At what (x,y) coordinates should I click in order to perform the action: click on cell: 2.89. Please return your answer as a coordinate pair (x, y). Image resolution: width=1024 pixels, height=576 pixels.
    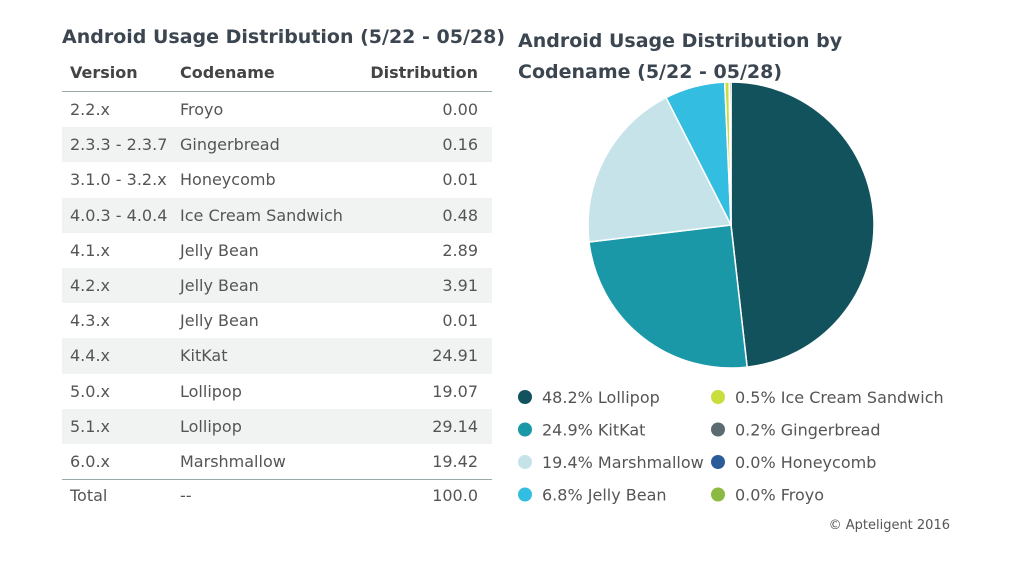
    Looking at the image, I should click on (460, 250).